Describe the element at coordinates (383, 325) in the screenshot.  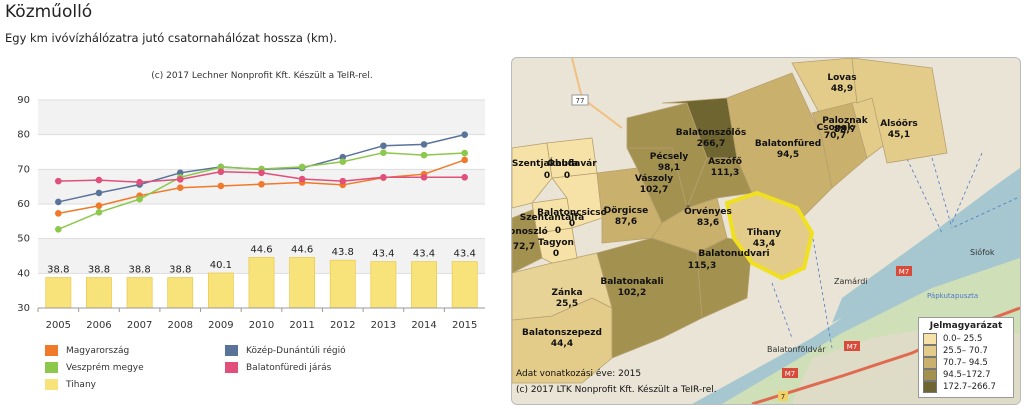
I see `x-tick-label: 2013` at that location.